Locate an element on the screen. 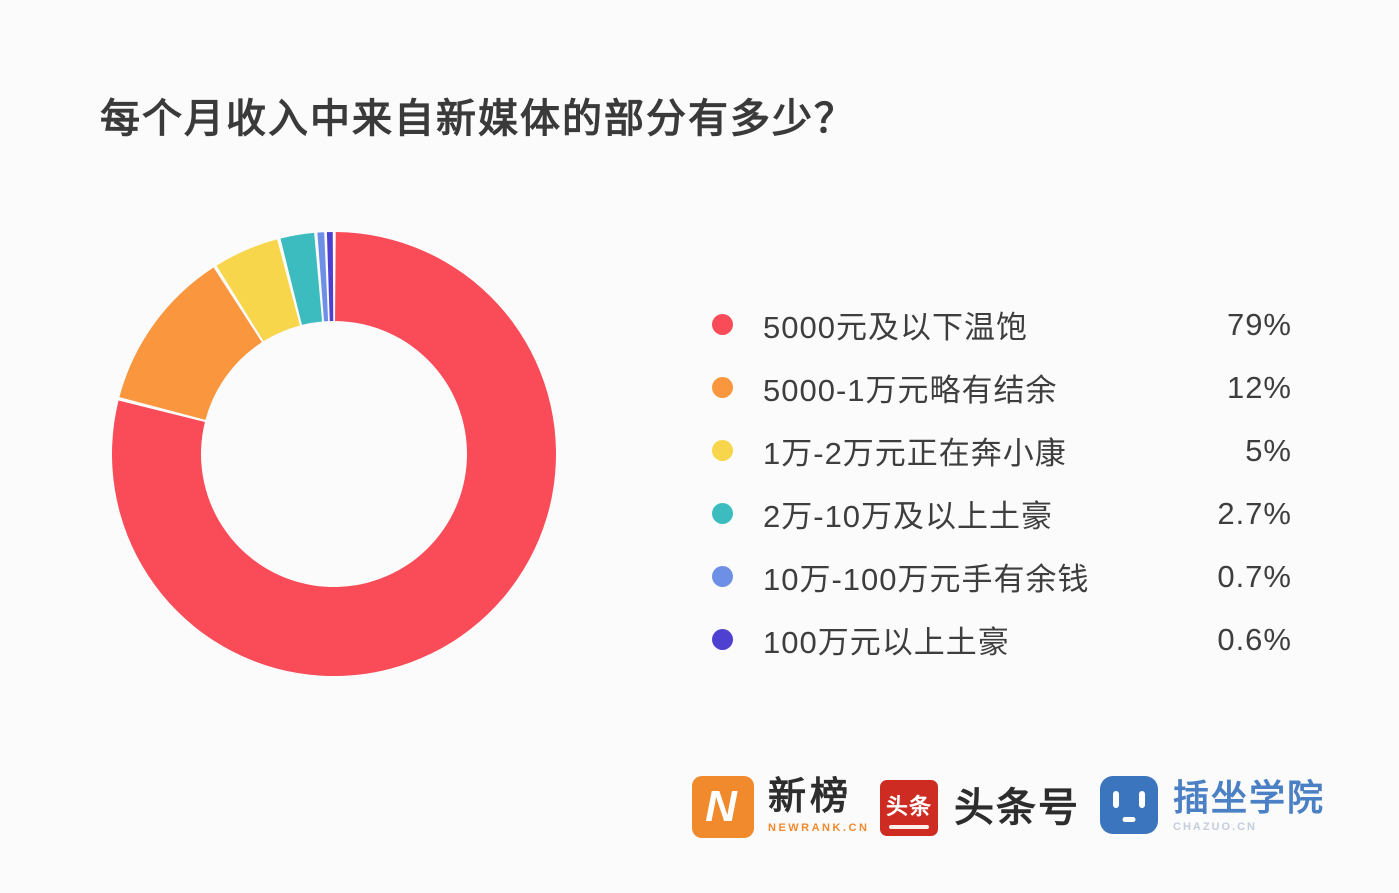  chazuo-face-icon is located at coordinates (1129, 805).